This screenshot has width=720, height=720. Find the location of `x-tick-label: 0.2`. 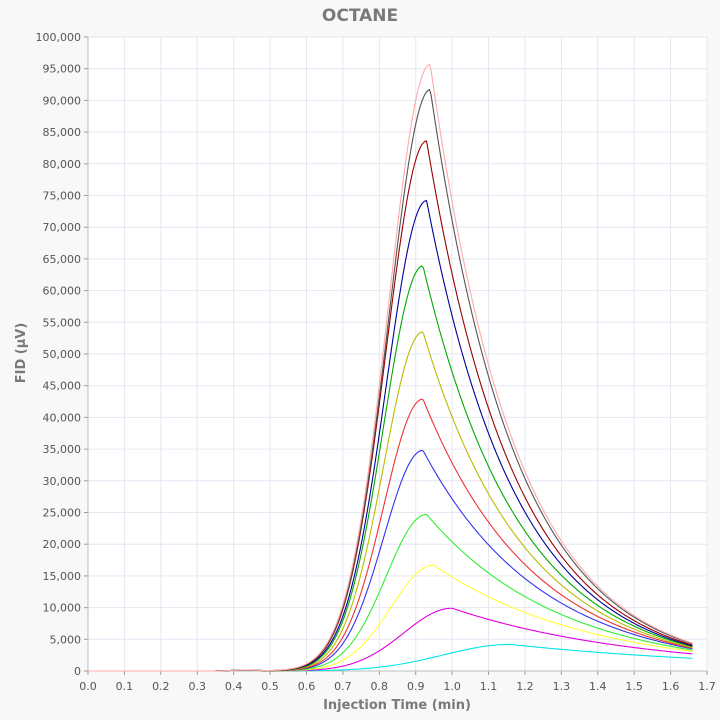

x-tick-label: 0.2 is located at coordinates (161, 686).